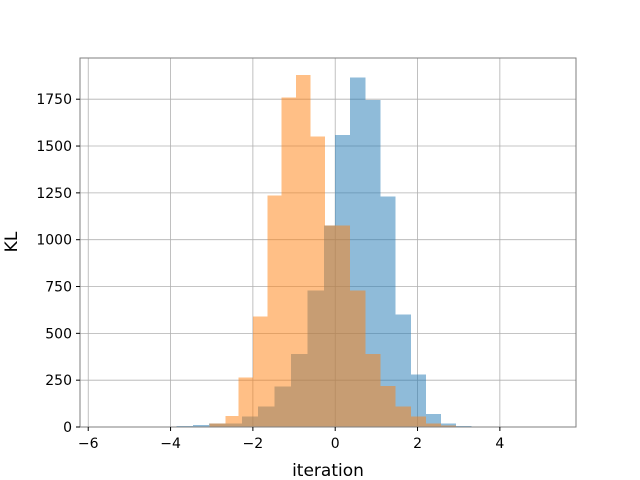 The image size is (640, 480). What do you see at coordinates (58, 334) in the screenshot?
I see `y-tick-label: 500` at bounding box center [58, 334].